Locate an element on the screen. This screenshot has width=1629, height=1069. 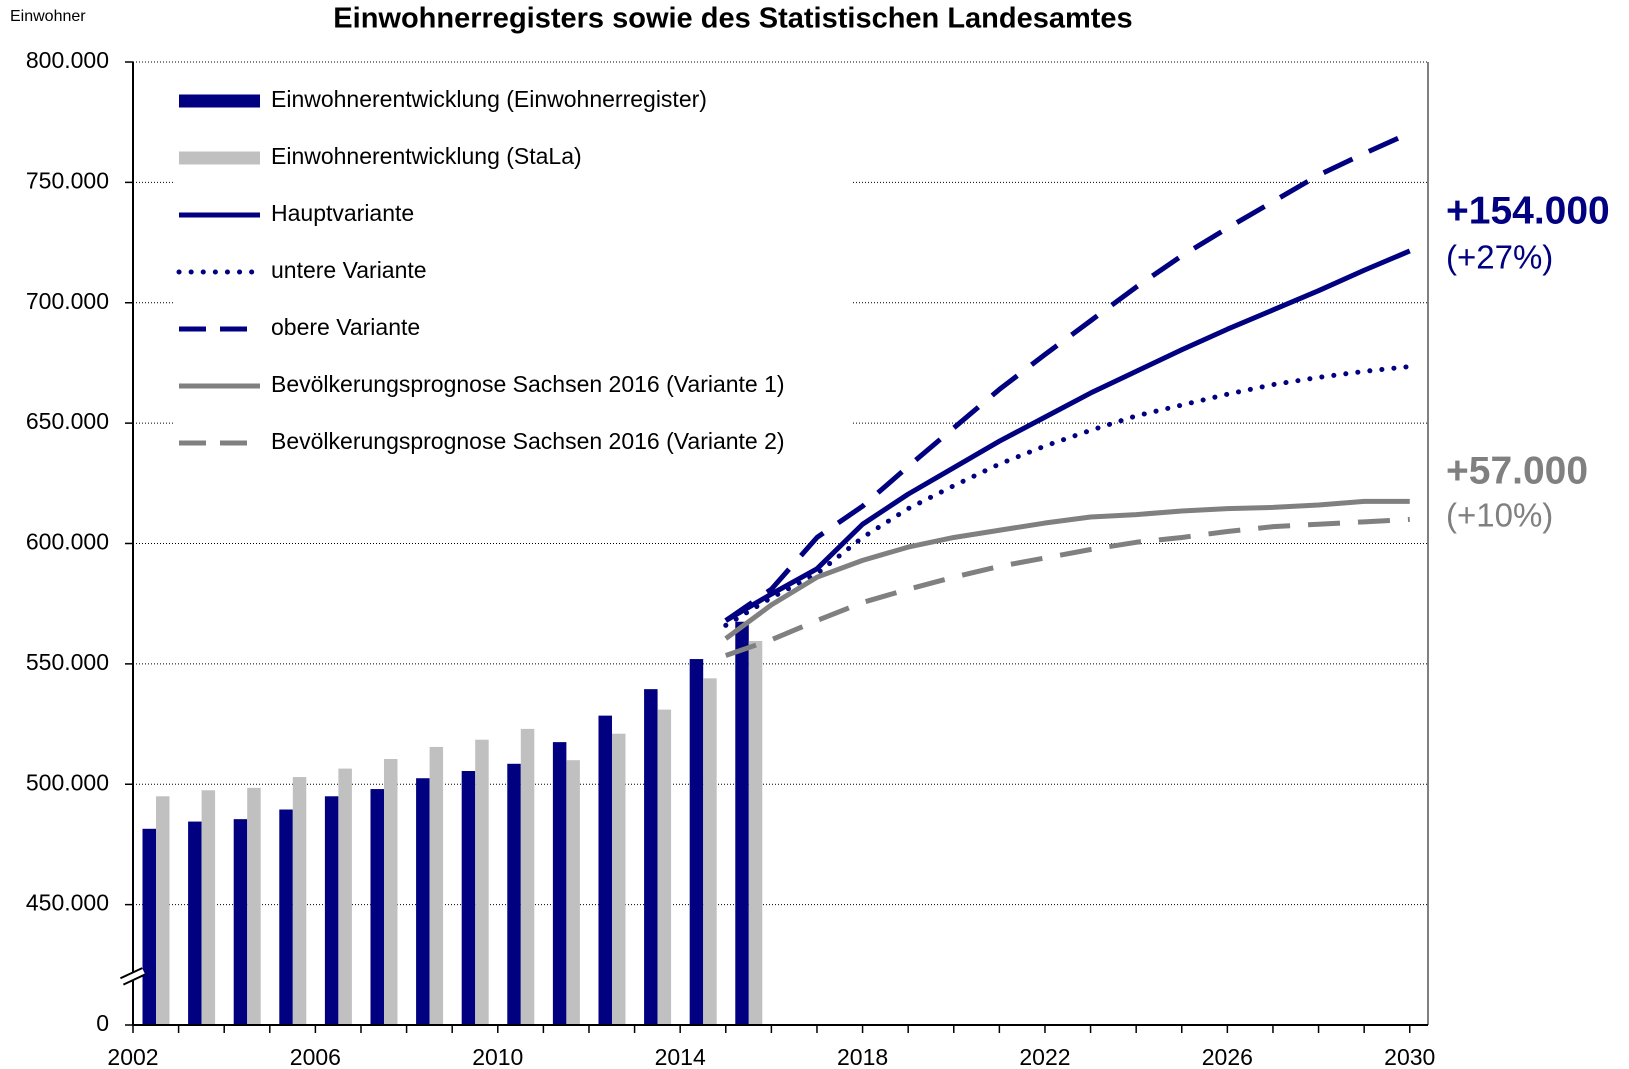
x-tick-label: 2006 is located at coordinates (315, 1056).